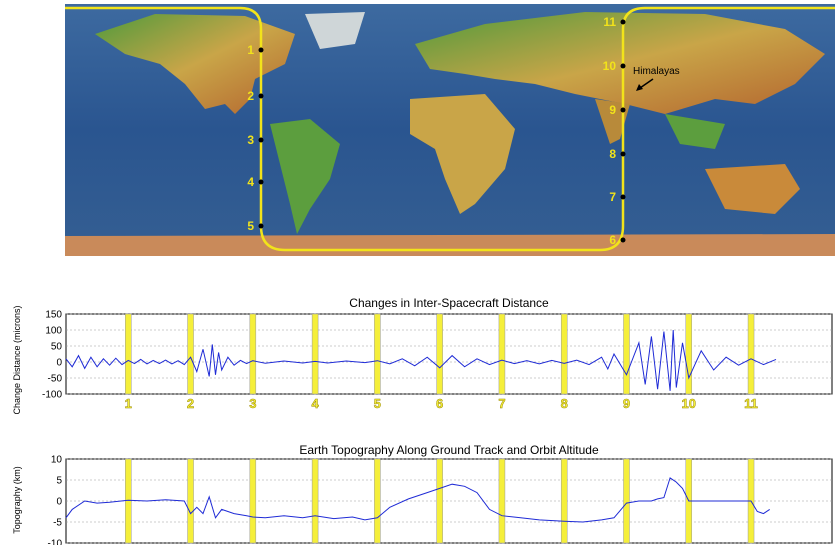 The image size is (835, 545). What do you see at coordinates (315, 403) in the screenshot?
I see `x-tick-label: 4` at bounding box center [315, 403].